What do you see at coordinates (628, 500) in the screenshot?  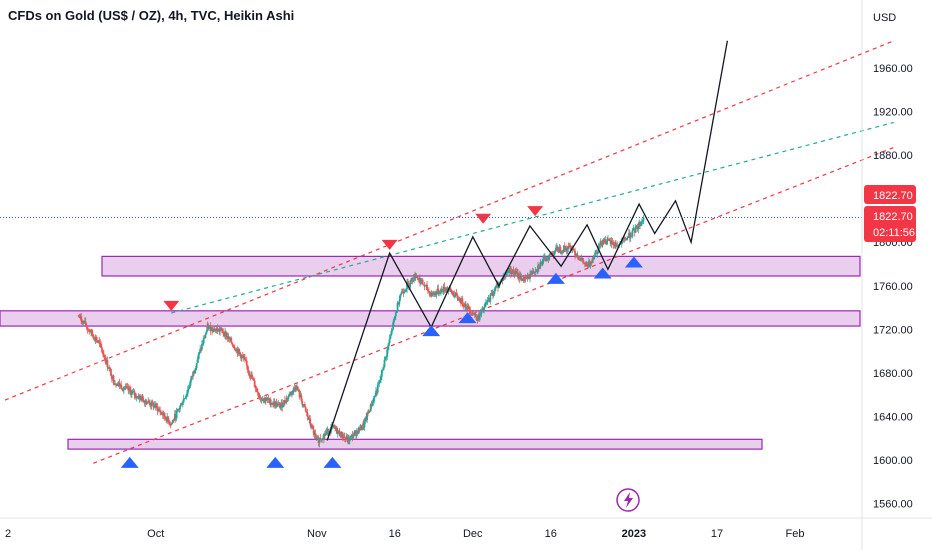 I see `lightning-icon` at bounding box center [628, 500].